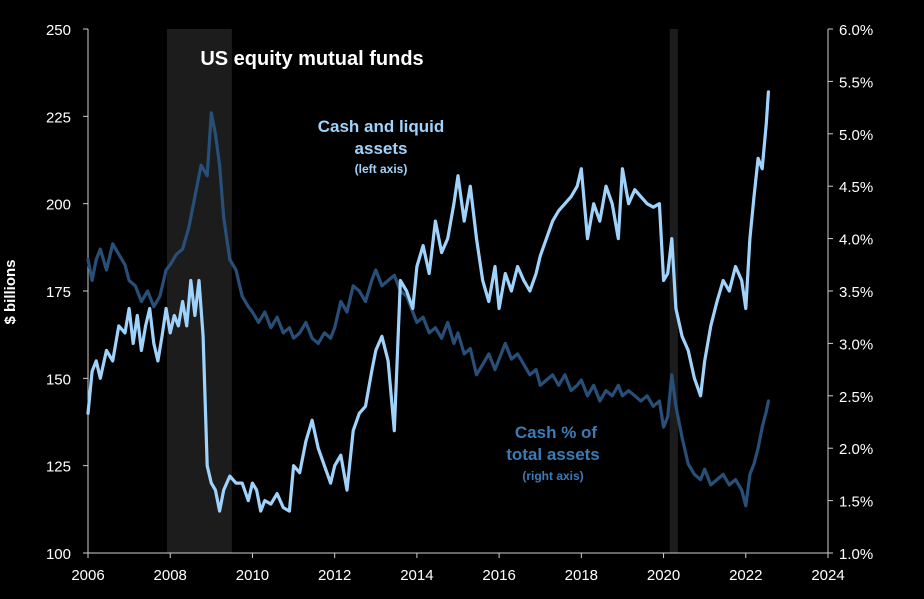  Describe the element at coordinates (10, 291) in the screenshot. I see `y-axis-label: $ billions` at that location.